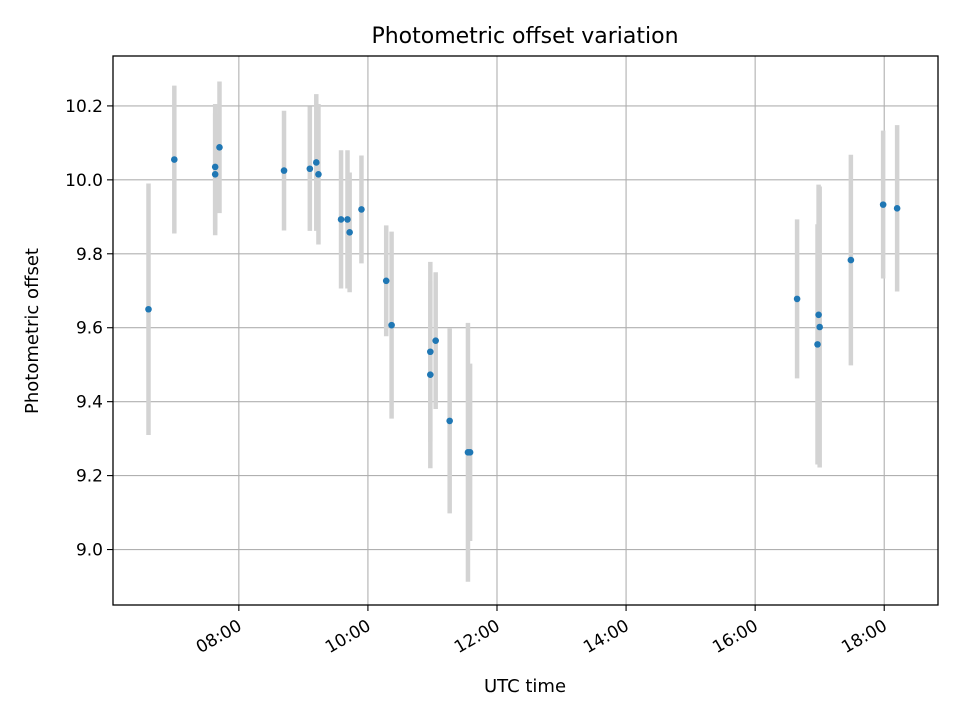  Describe the element at coordinates (89, 477) in the screenshot. I see `y-tick-label: 9.2` at that location.